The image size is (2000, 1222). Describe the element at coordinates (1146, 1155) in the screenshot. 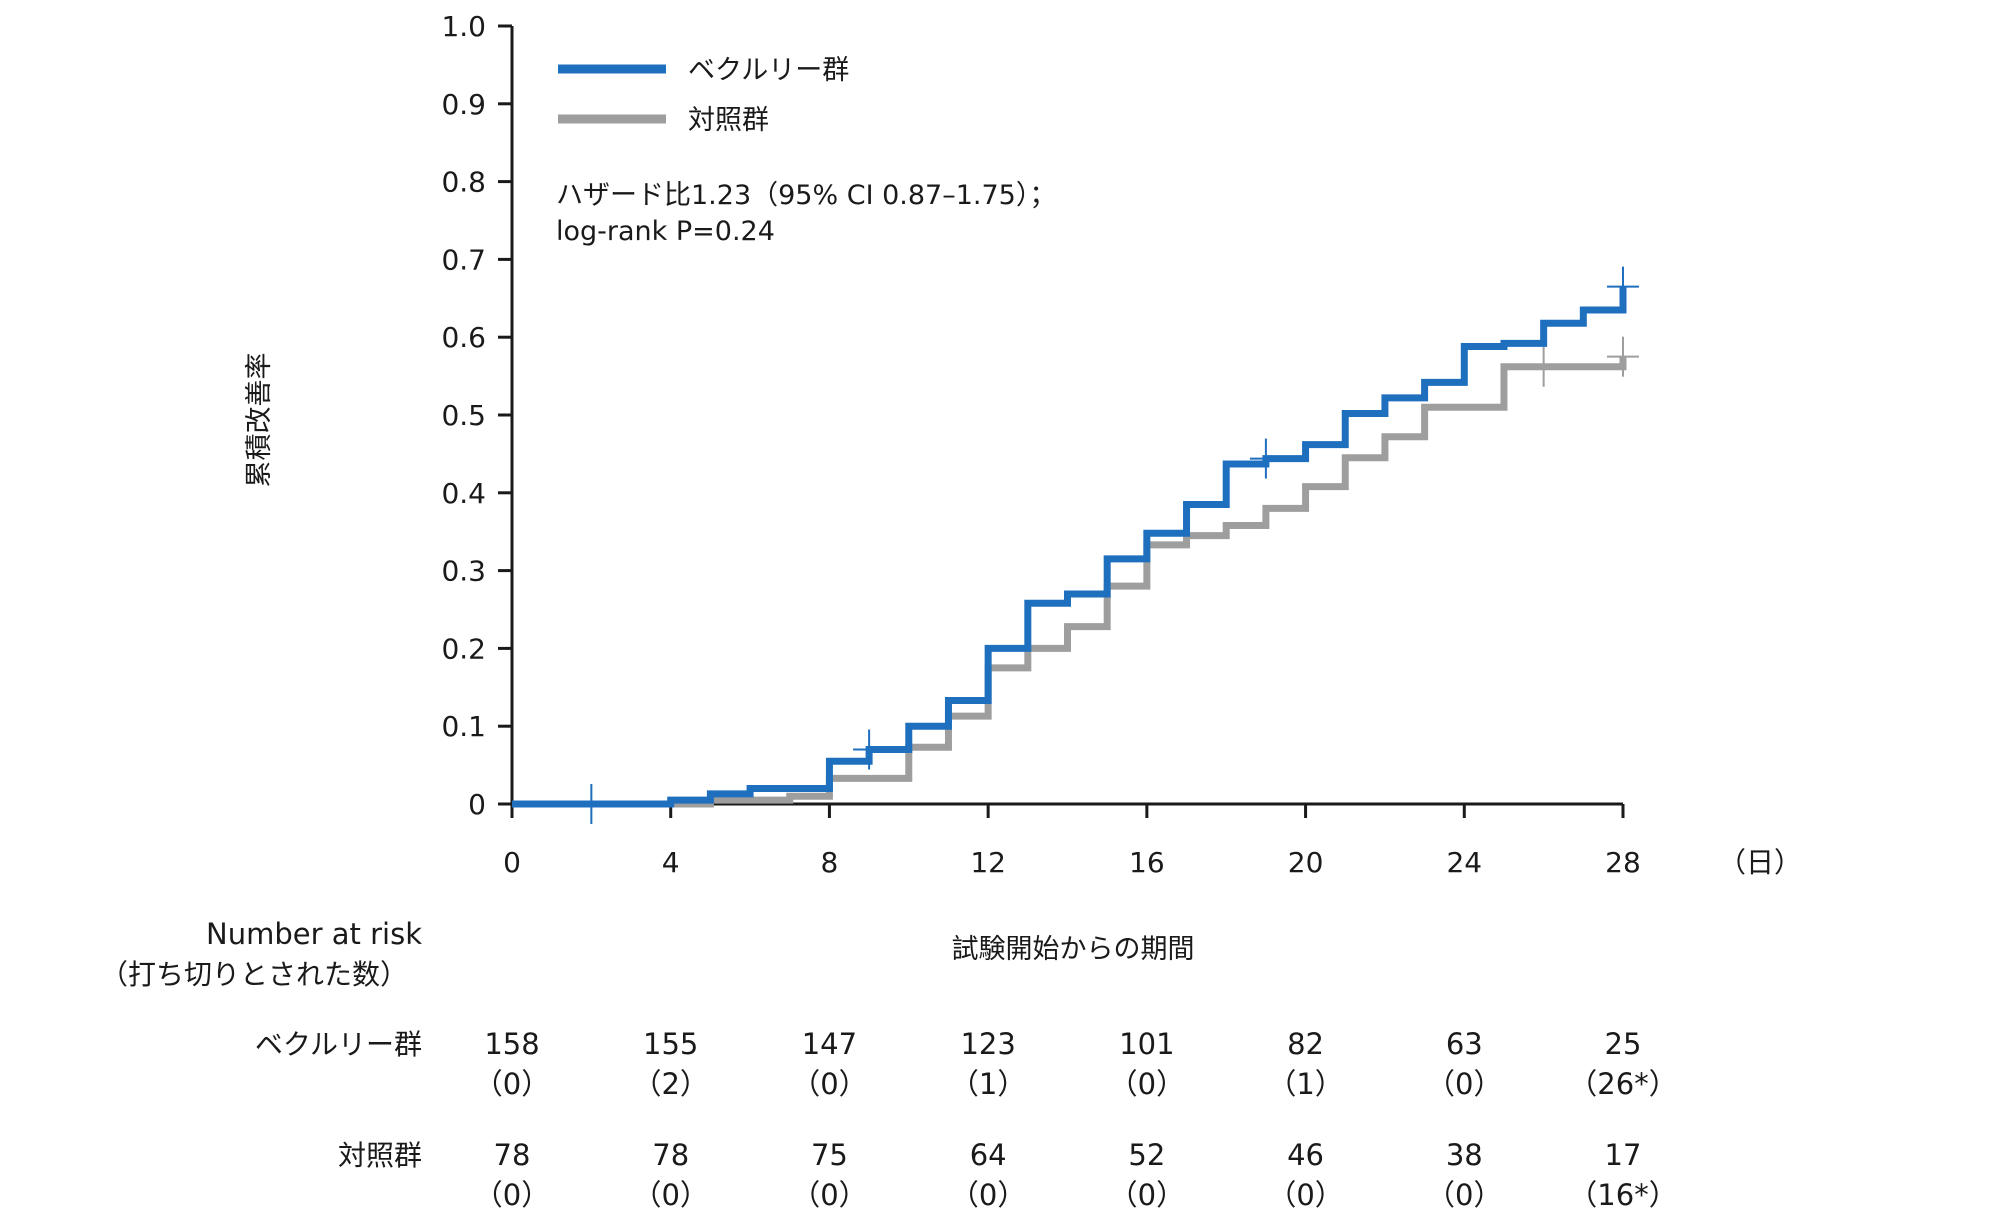

I see `risk-count: 52` at that location.